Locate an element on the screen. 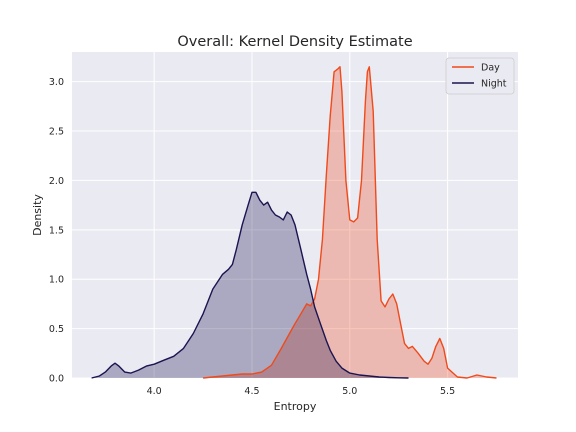 The height and width of the screenshot is (432, 576). y-tick-label: 3.0 is located at coordinates (56, 82).